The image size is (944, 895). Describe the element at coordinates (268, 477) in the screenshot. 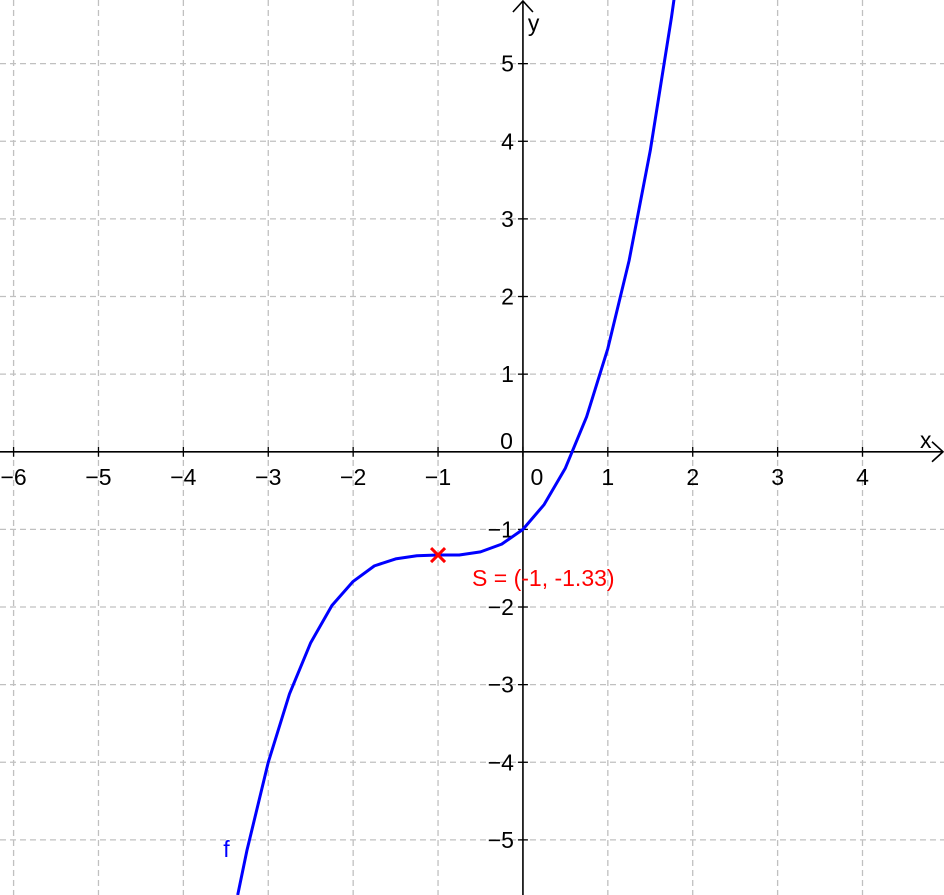

I see `x-tick-label: −3` at that location.